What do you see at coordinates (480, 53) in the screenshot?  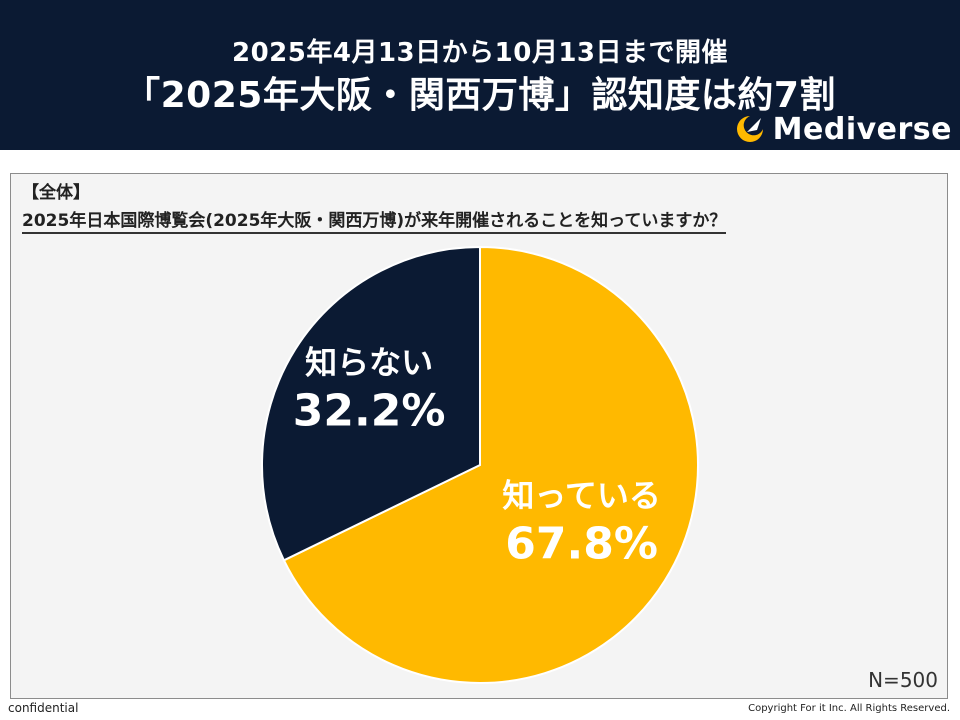 I see `header-subtitle: 2025年4月13日から10月13日まで開催` at bounding box center [480, 53].